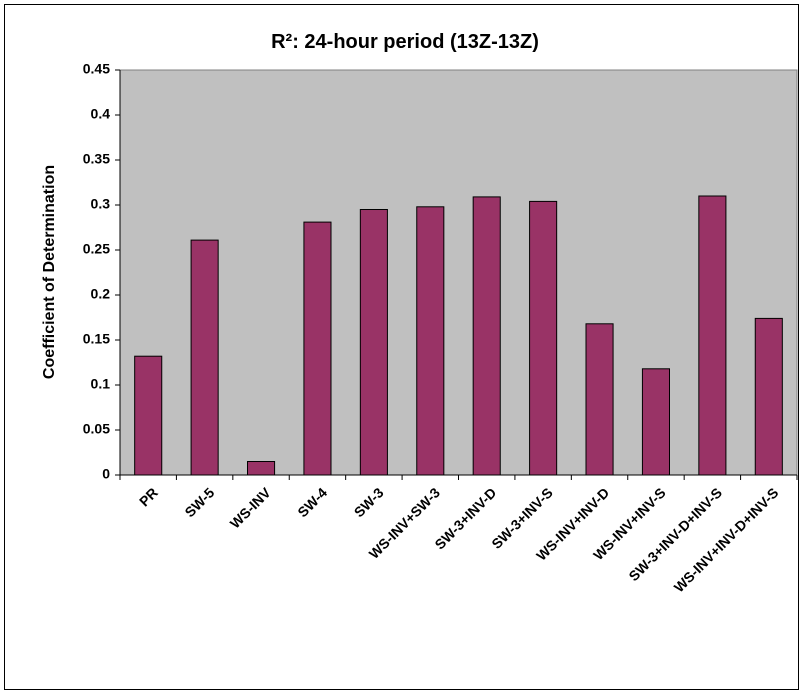 The image size is (804, 694). Describe the element at coordinates (101, 384) in the screenshot. I see `y-tick-label: 0.1` at that location.